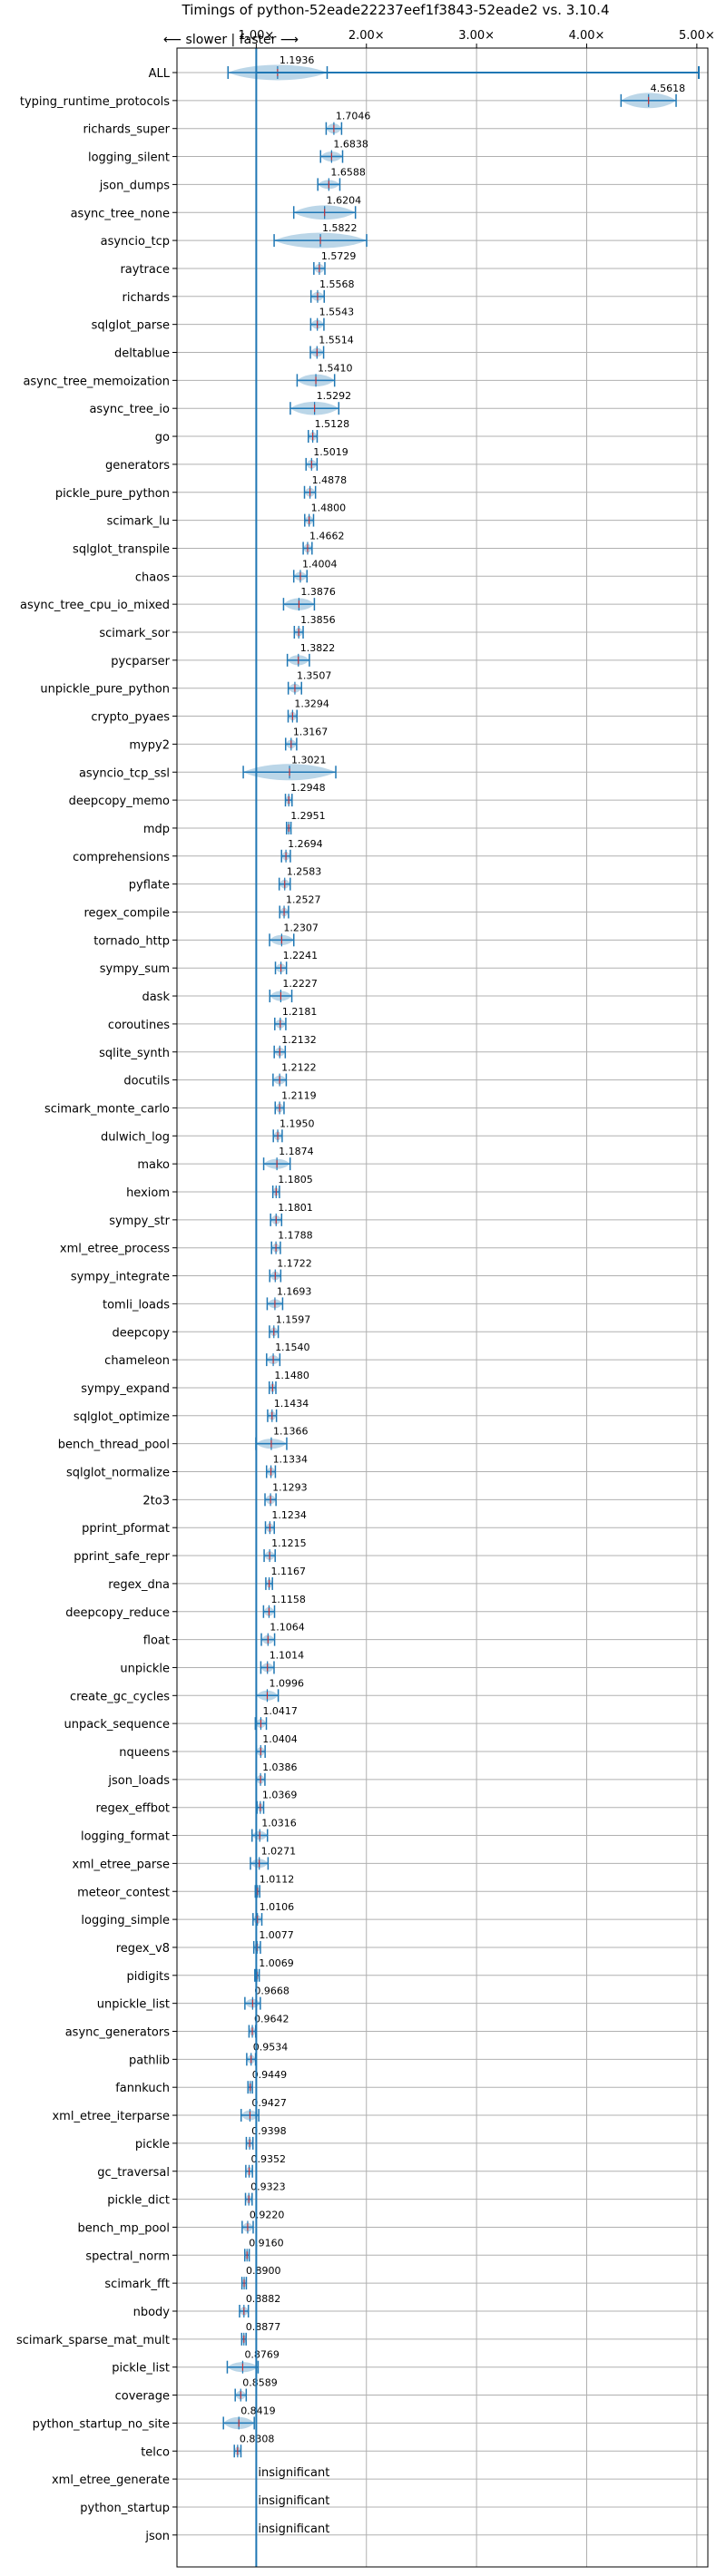 This screenshot has height=2576, width=726. Describe the element at coordinates (263, 2271) in the screenshot. I see `value-label: 0.8900` at that location.